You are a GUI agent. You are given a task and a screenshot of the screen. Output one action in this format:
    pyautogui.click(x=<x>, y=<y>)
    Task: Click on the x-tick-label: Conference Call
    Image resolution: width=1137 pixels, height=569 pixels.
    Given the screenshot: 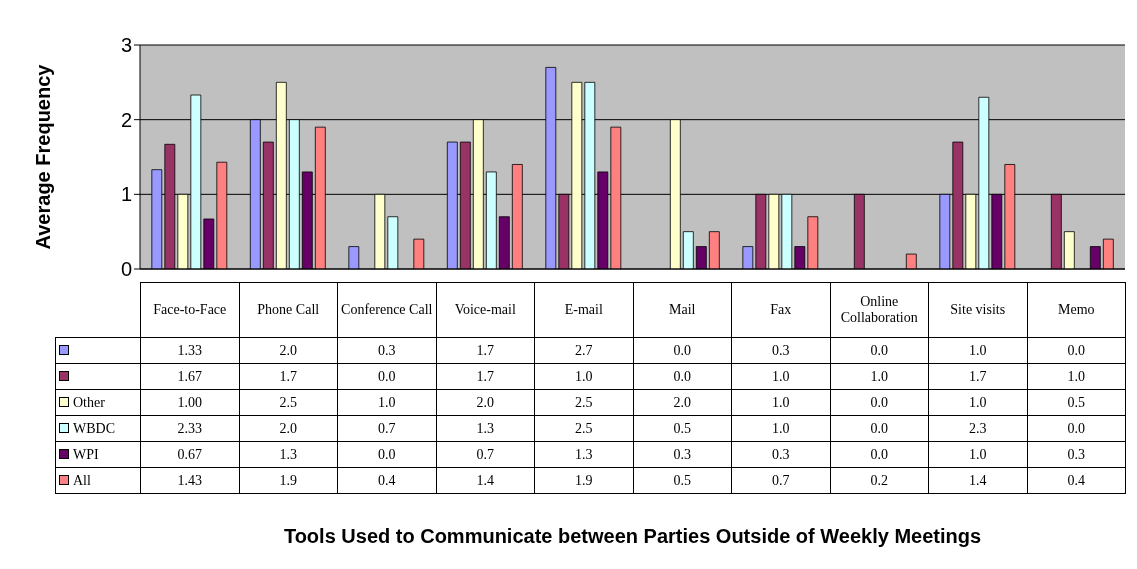 What is the action you would take?
    pyautogui.click(x=386, y=310)
    